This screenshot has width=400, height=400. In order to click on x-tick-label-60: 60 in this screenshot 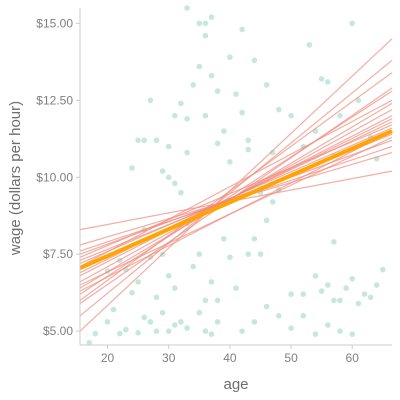, I will do `click(353, 358)`.